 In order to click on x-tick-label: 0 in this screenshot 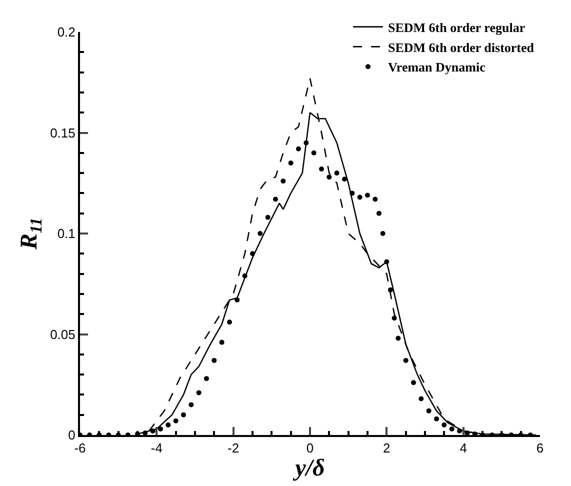, I will do `click(310, 448)`.